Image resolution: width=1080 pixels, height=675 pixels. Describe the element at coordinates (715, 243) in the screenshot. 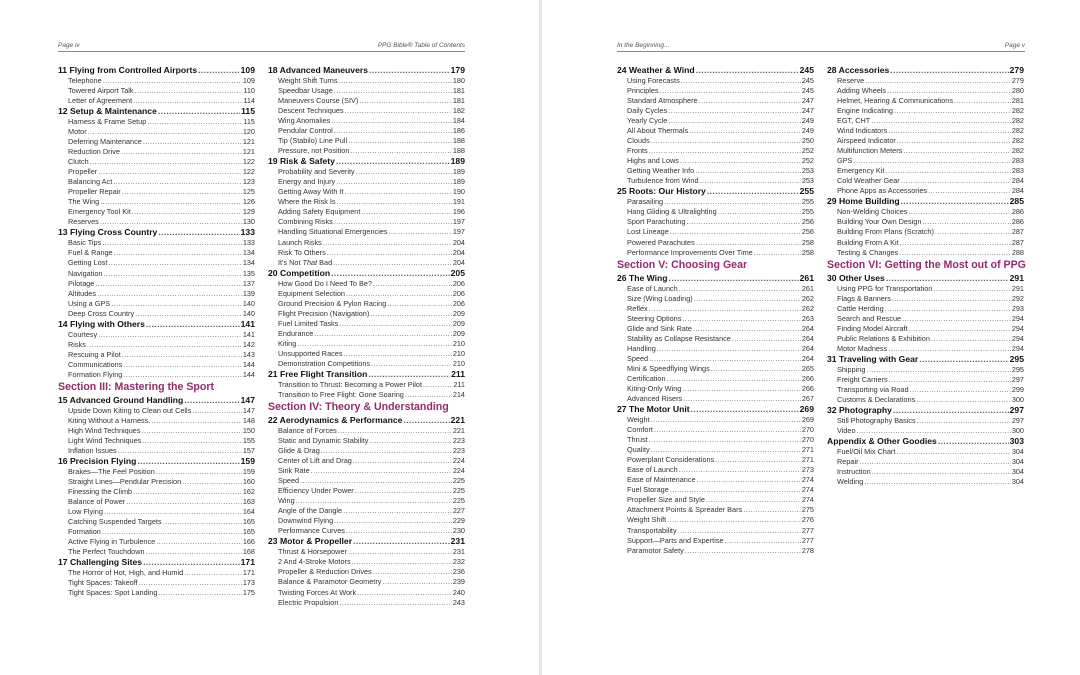

I see `toc-entry-link: Powered Parachutes 258` at that location.